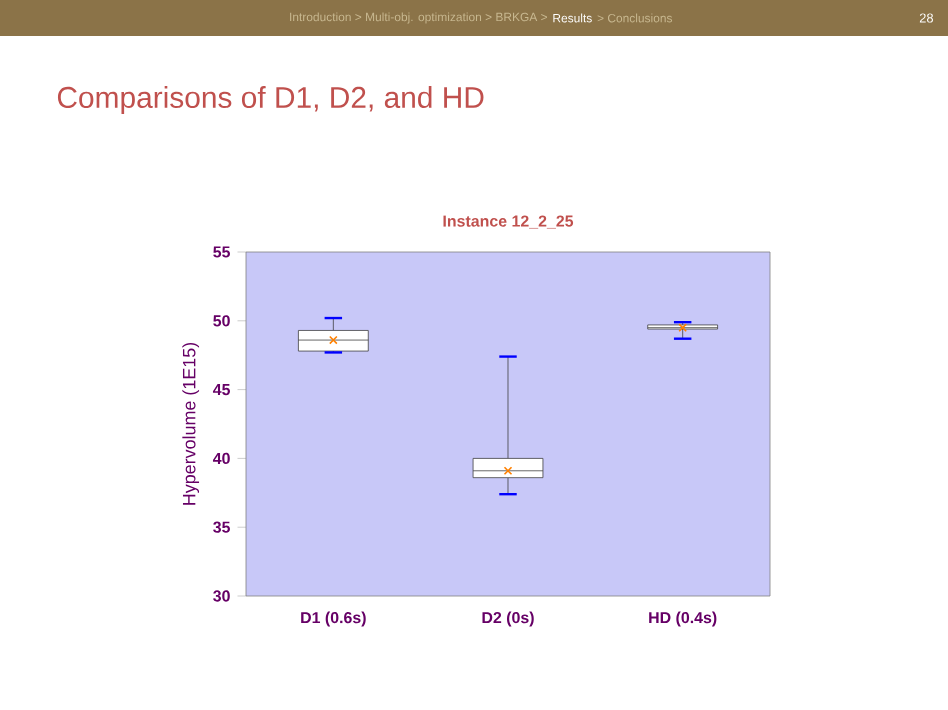  What do you see at coordinates (191, 423) in the screenshot?
I see `y-axis-title: Hypervolume (1E15)` at bounding box center [191, 423].